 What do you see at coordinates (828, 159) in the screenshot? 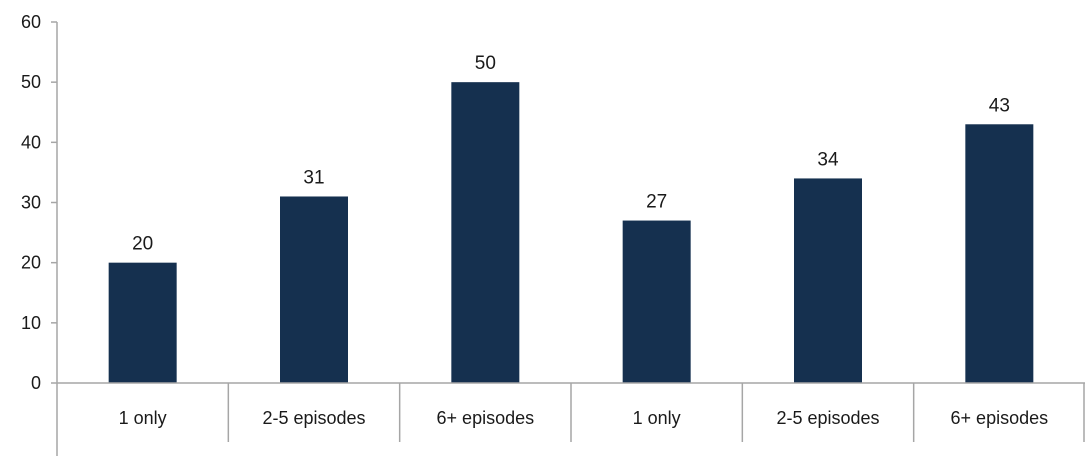
I see `data-label: 34` at bounding box center [828, 159].